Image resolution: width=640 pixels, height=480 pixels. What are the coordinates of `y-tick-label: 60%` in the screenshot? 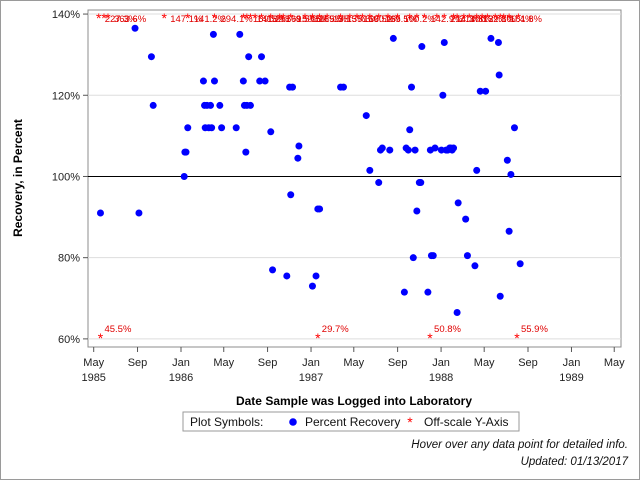 It's located at (69, 340).